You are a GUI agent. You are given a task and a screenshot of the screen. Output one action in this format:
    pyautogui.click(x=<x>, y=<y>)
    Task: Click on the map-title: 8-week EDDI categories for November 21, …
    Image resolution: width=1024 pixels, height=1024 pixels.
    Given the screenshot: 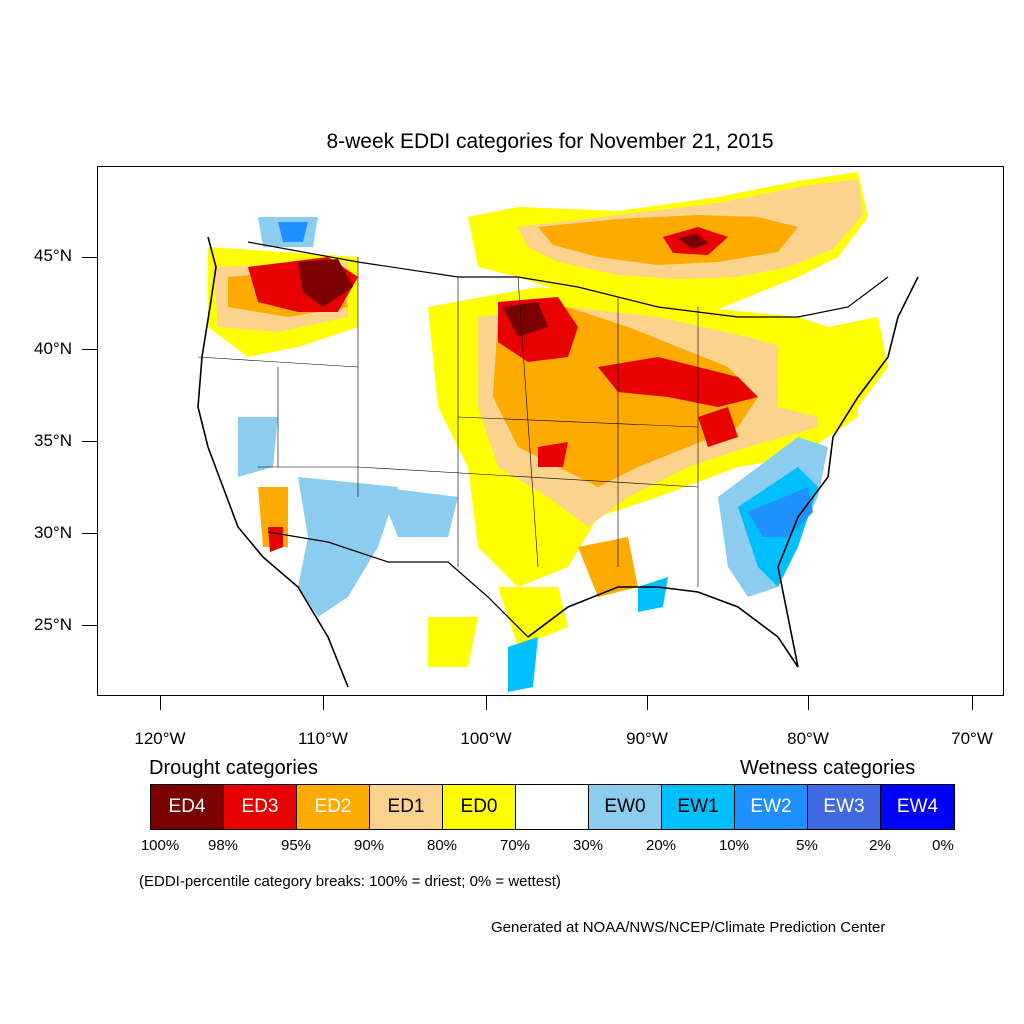 What is the action you would take?
    pyautogui.click(x=550, y=141)
    